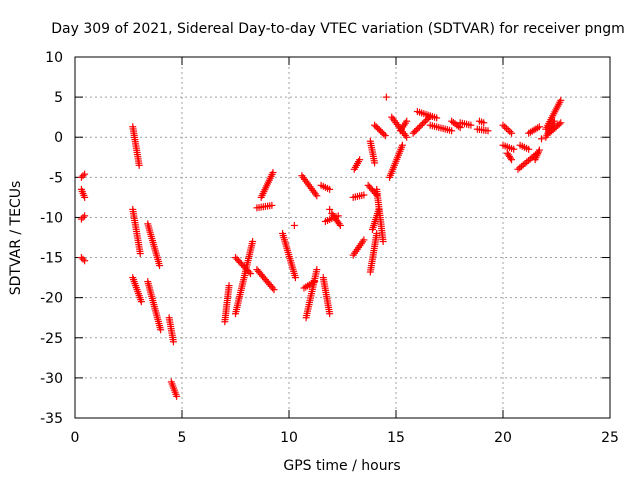  I want to click on x-tick-label: 25, so click(610, 438).